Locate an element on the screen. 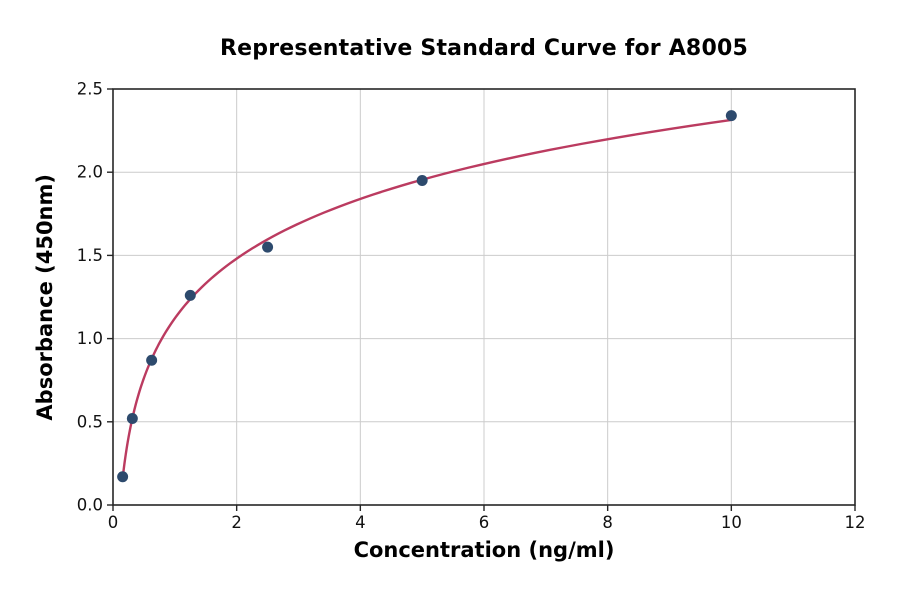 Image resolution: width=900 pixels, height=594 pixels. x-tick-label: 12 is located at coordinates (855, 522).